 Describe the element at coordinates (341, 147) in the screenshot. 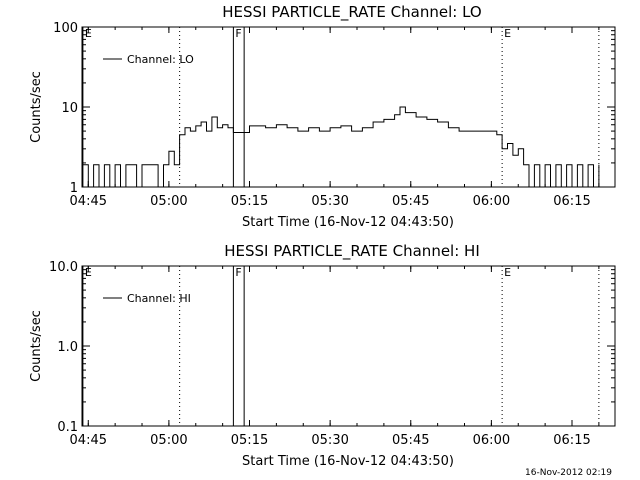

I see `series-line` at that location.